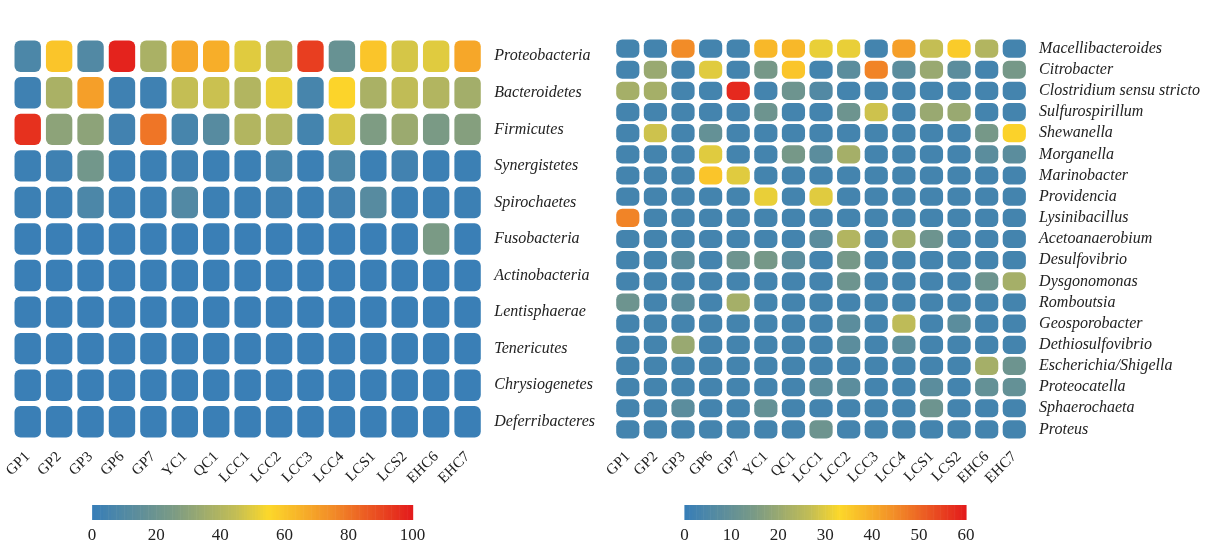 The image size is (1213, 552). What do you see at coordinates (1100, 47) in the screenshot?
I see `y-tick-label: Macellibacteroides` at bounding box center [1100, 47].